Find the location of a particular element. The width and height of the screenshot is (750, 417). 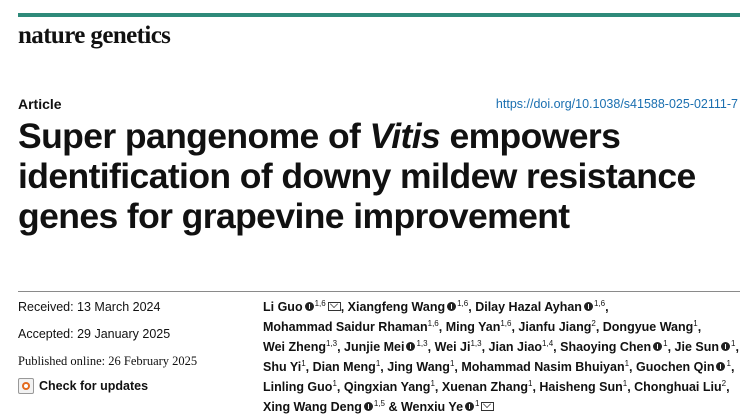

author-name-text: Xing Wang Deng is located at coordinates (312, 407).